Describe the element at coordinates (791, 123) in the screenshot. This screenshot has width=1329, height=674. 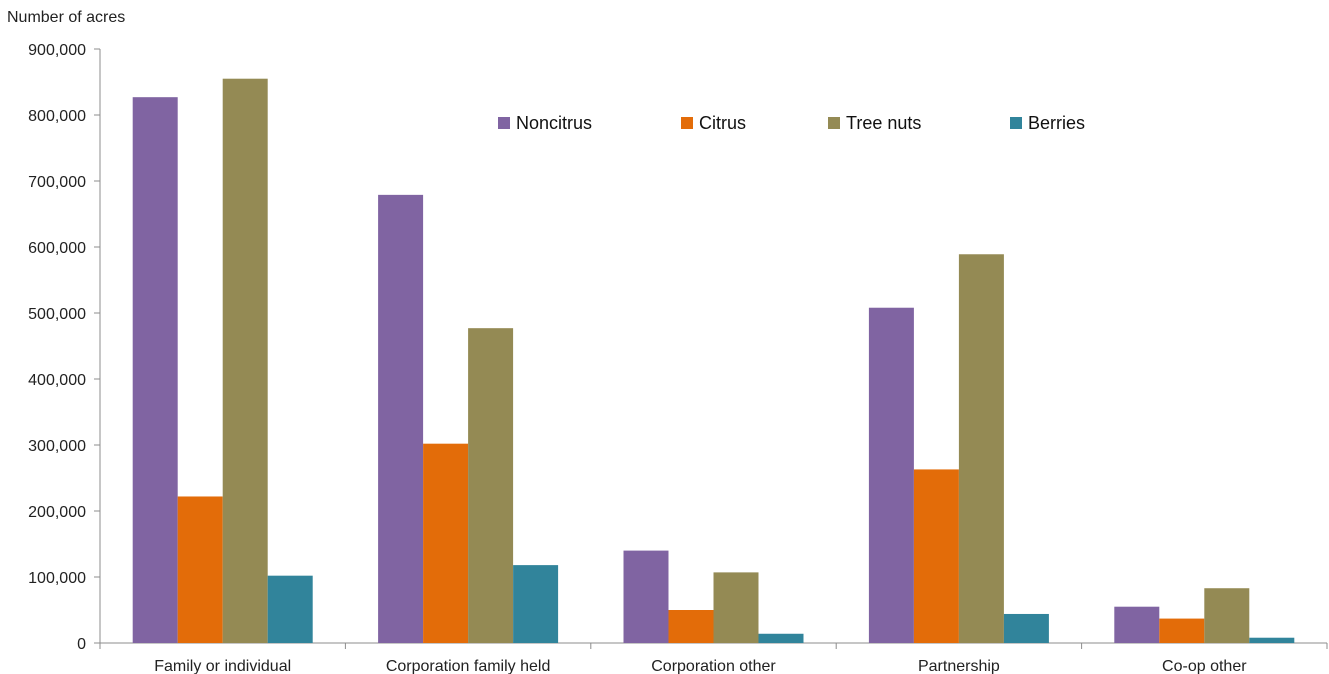
I see `legend: Noncitrus Citrus Tree nuts Berries` at that location.